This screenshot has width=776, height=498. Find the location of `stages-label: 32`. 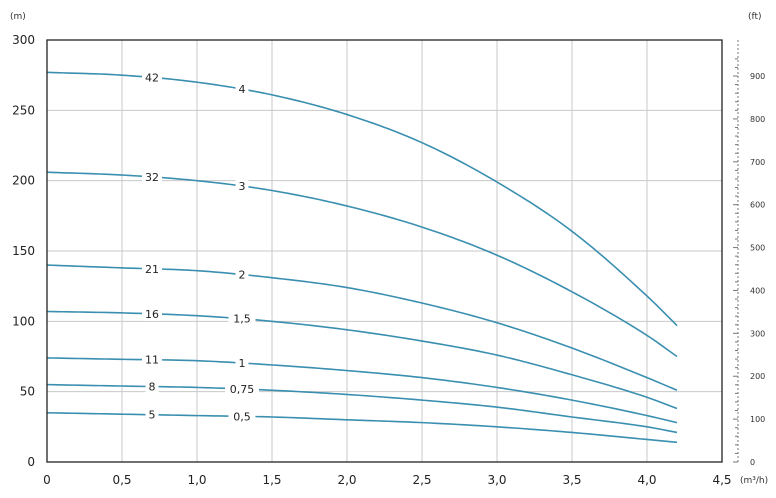

stages-label: 32 is located at coordinates (152, 177).